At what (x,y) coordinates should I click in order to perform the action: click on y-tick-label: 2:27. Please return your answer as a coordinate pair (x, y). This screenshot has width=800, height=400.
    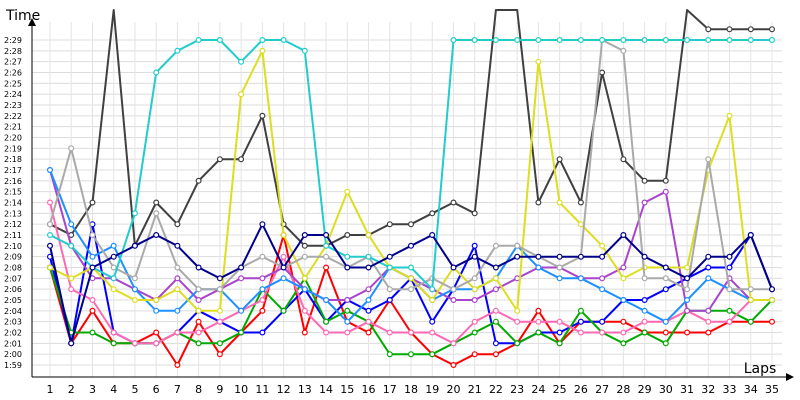
    Looking at the image, I should click on (13, 62).